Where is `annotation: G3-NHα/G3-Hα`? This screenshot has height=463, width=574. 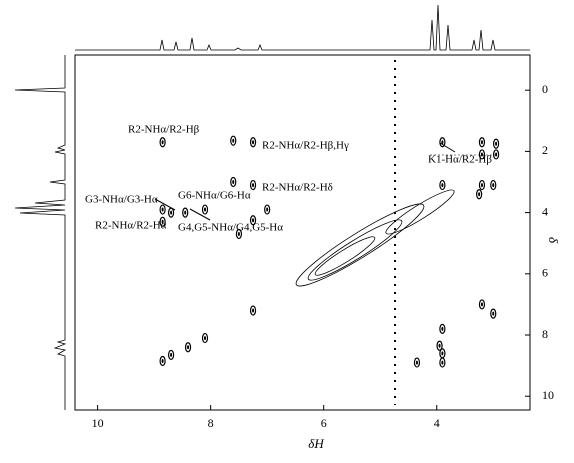 annotation: G3-NHα/G3-Hα is located at coordinates (121, 200).